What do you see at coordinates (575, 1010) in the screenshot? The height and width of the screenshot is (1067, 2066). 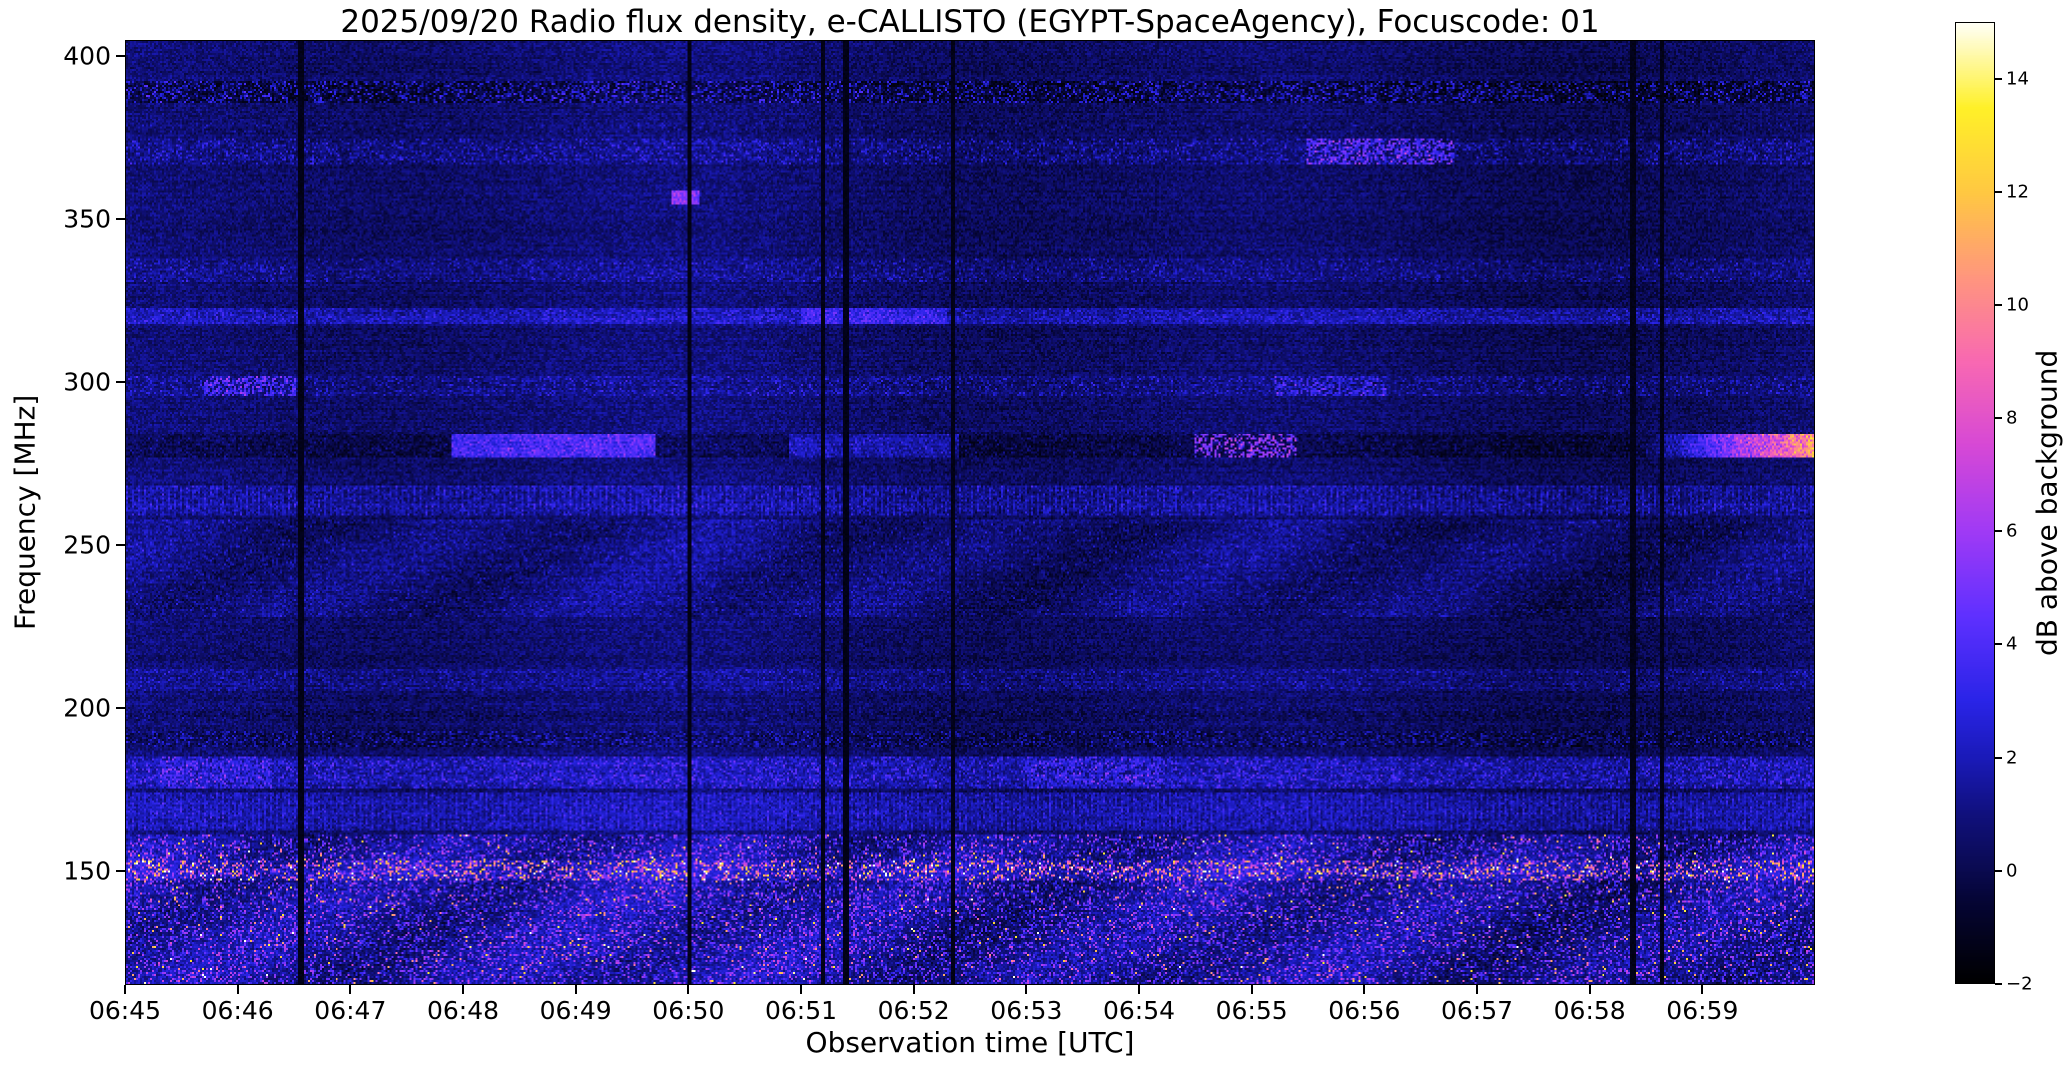 I see `x-tick-label: 06:49` at bounding box center [575, 1010].